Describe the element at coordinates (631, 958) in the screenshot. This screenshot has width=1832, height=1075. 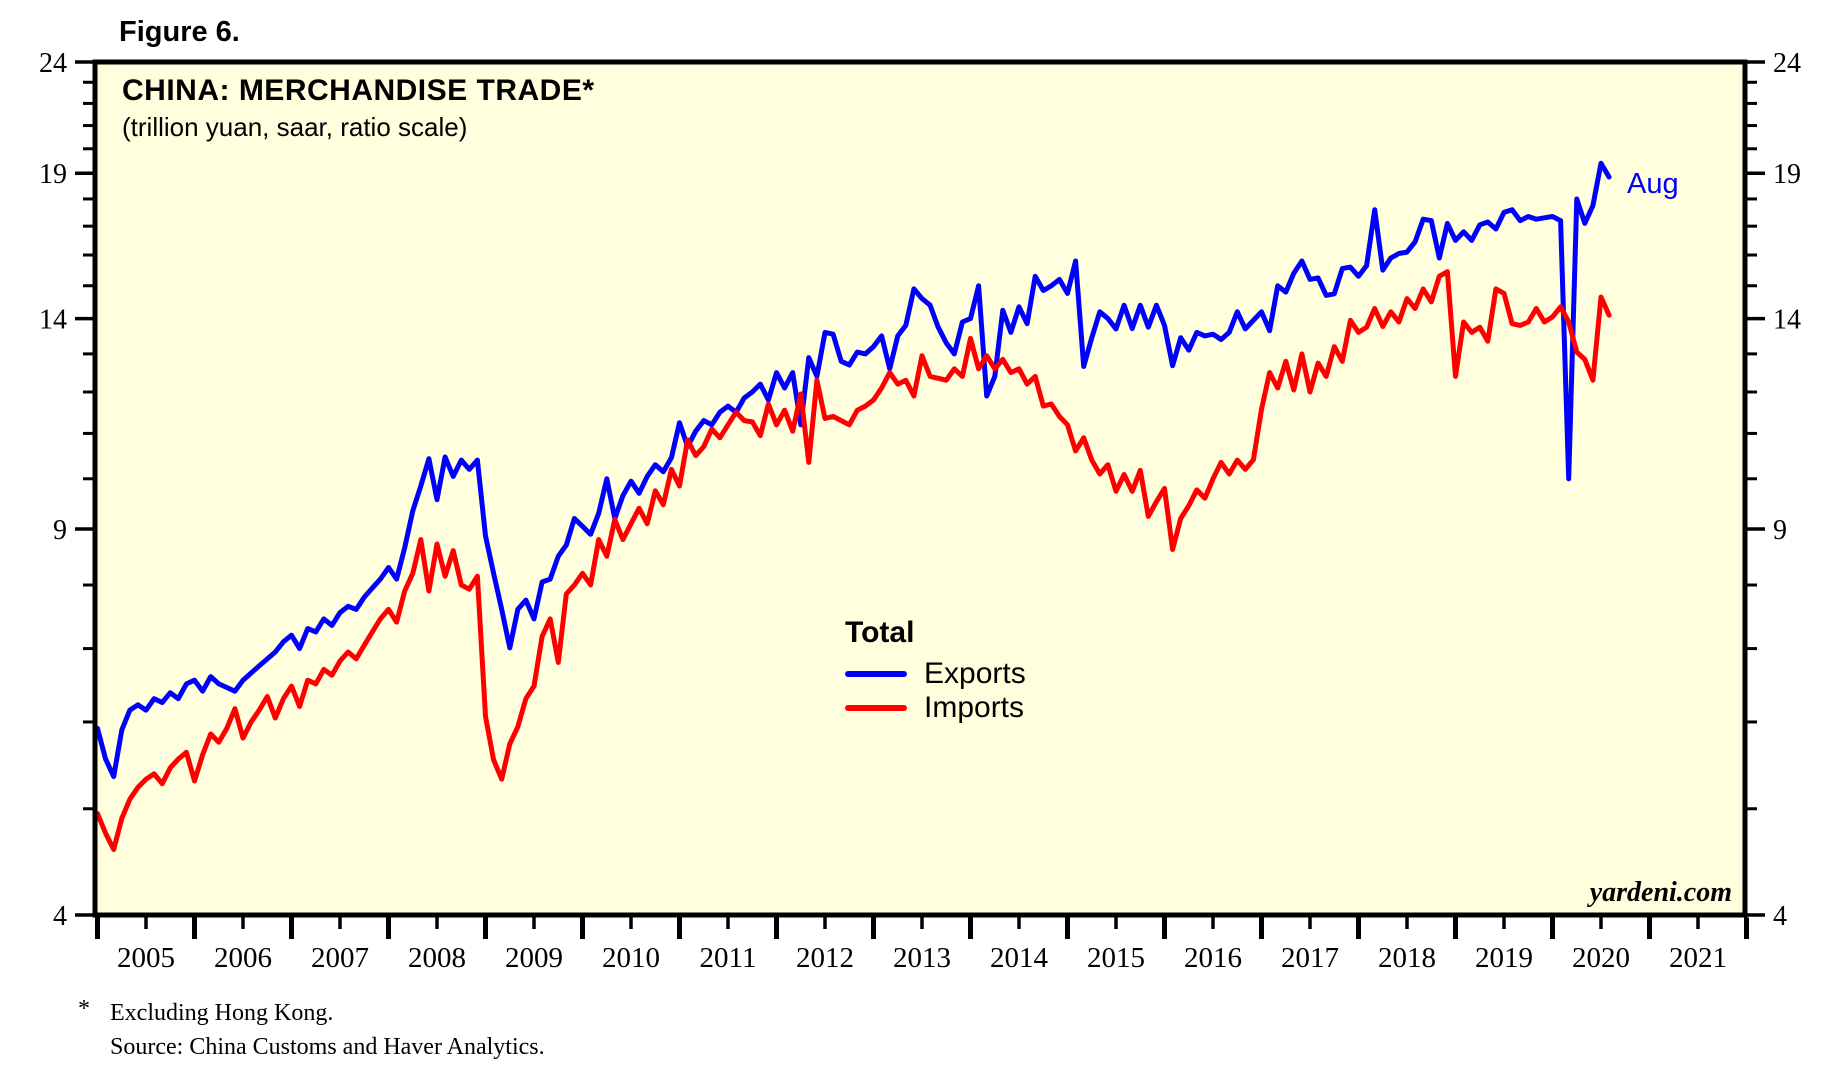
I see `x-tick-label: 2010` at that location.